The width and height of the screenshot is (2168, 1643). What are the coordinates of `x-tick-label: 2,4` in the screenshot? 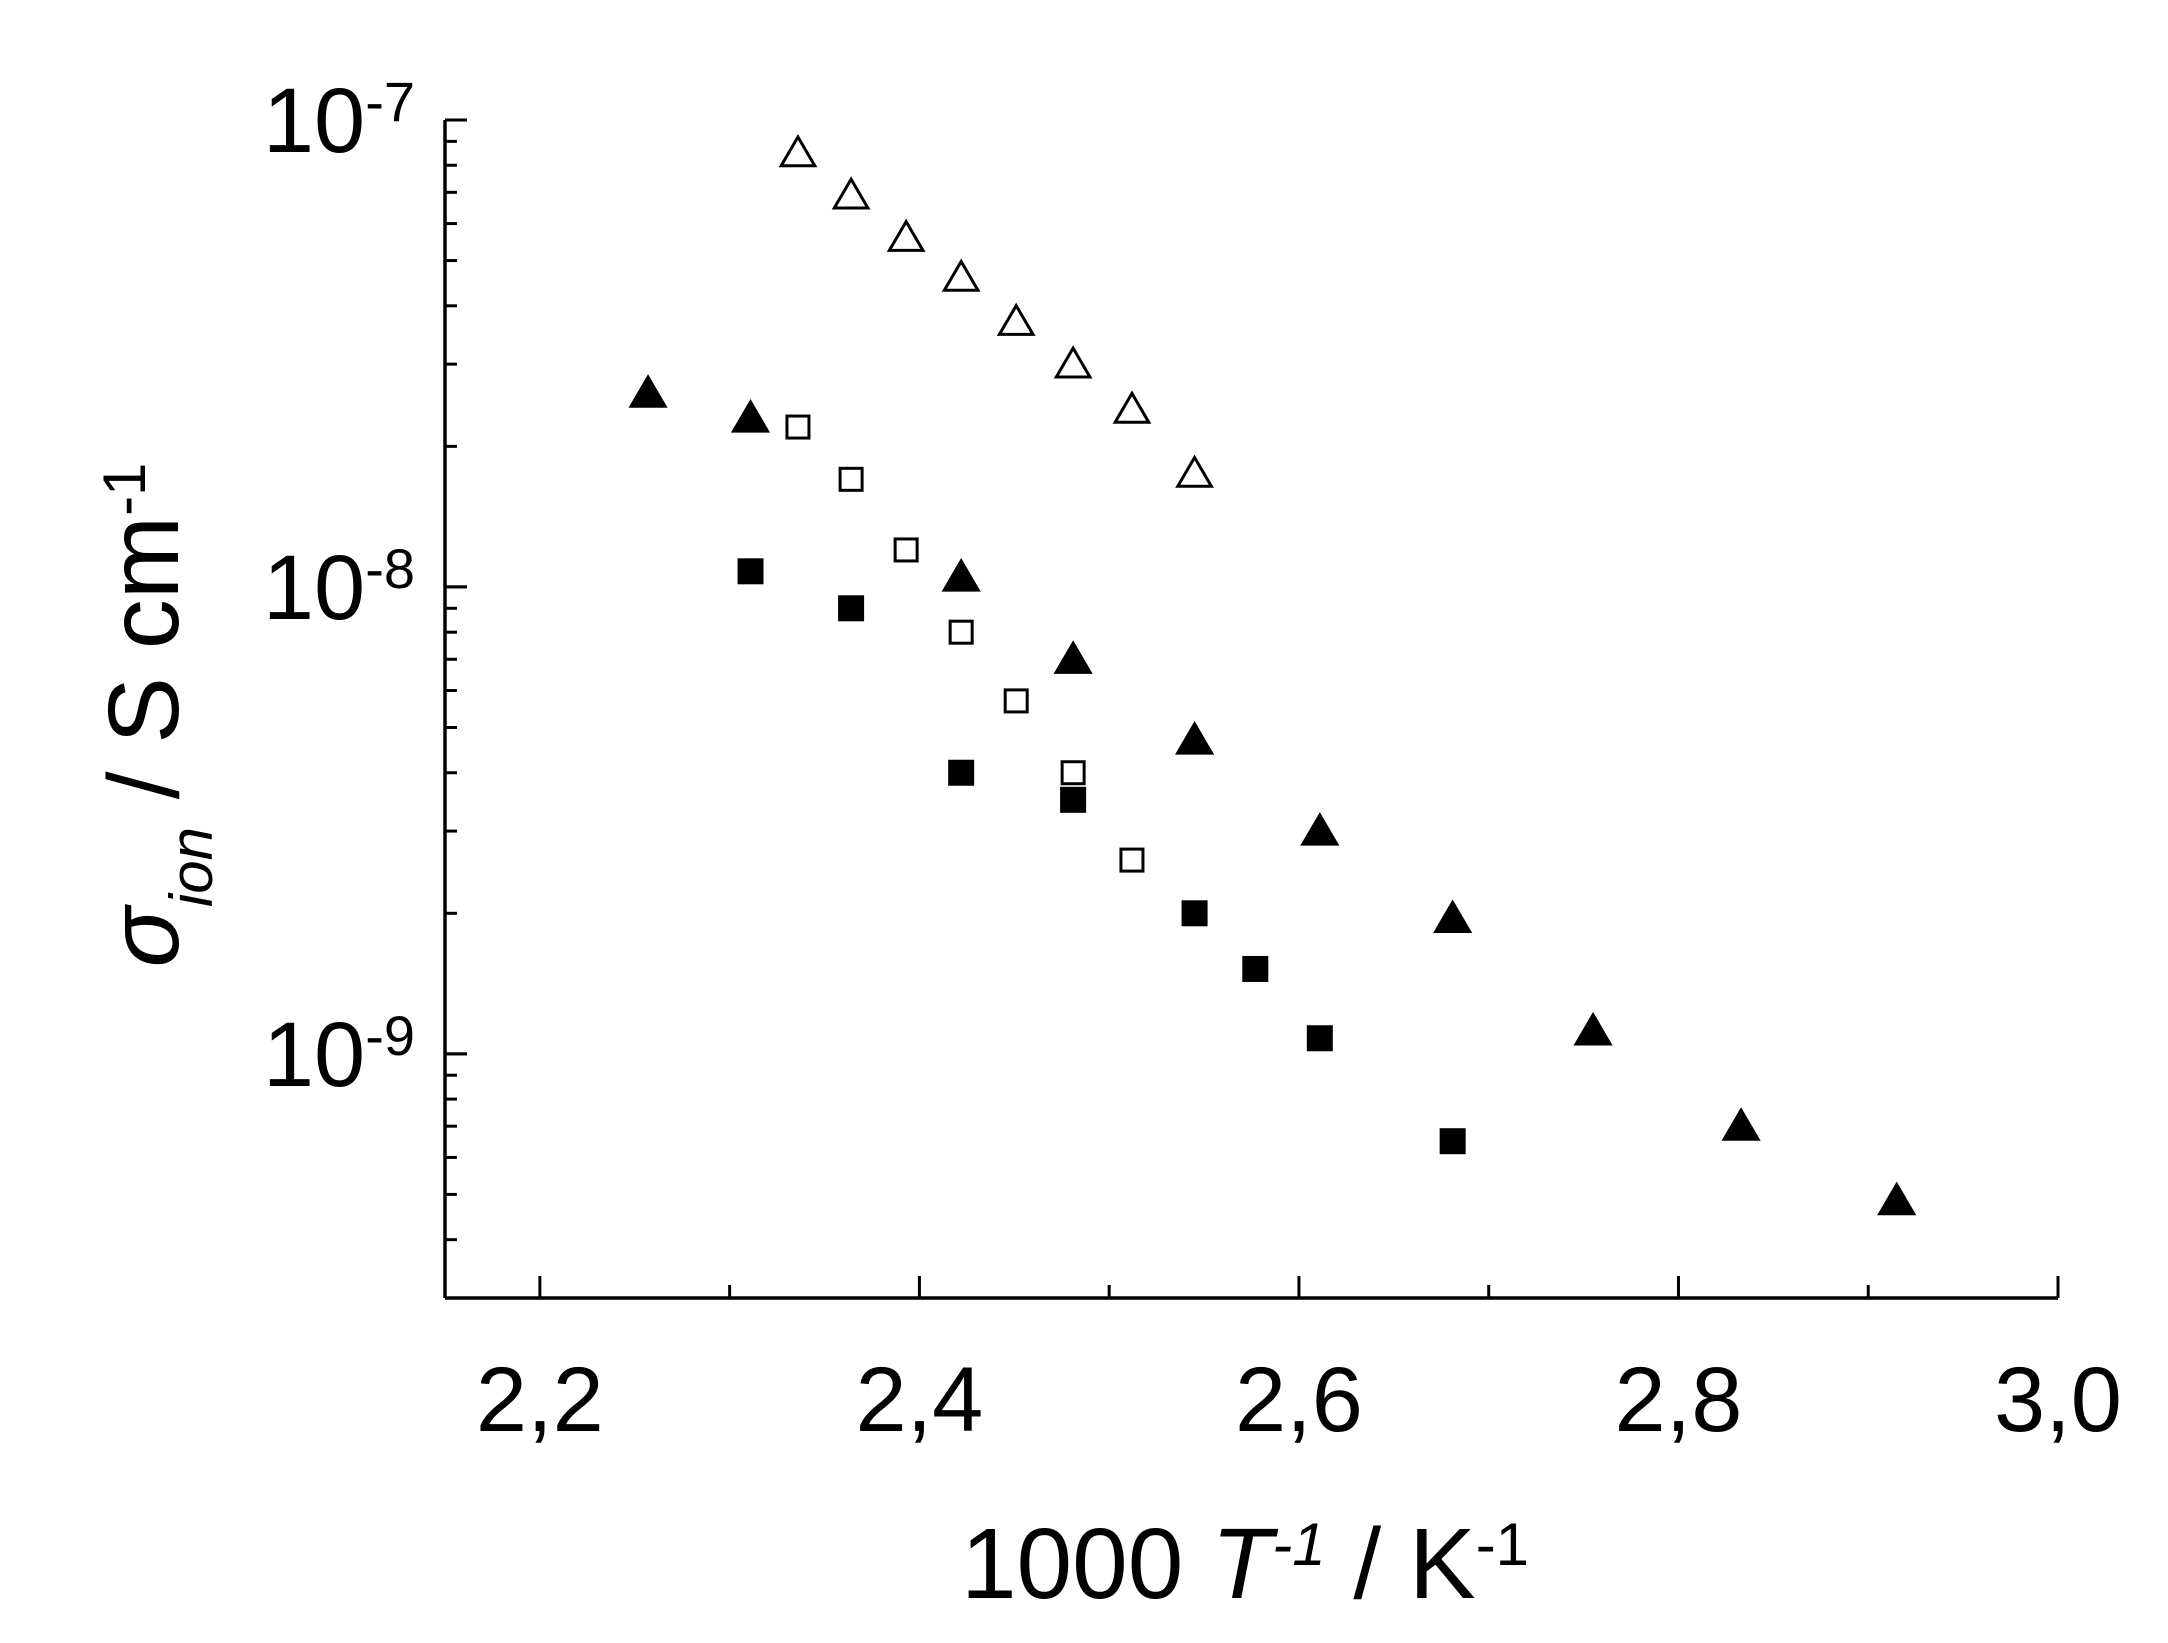 It's located at (919, 1400).